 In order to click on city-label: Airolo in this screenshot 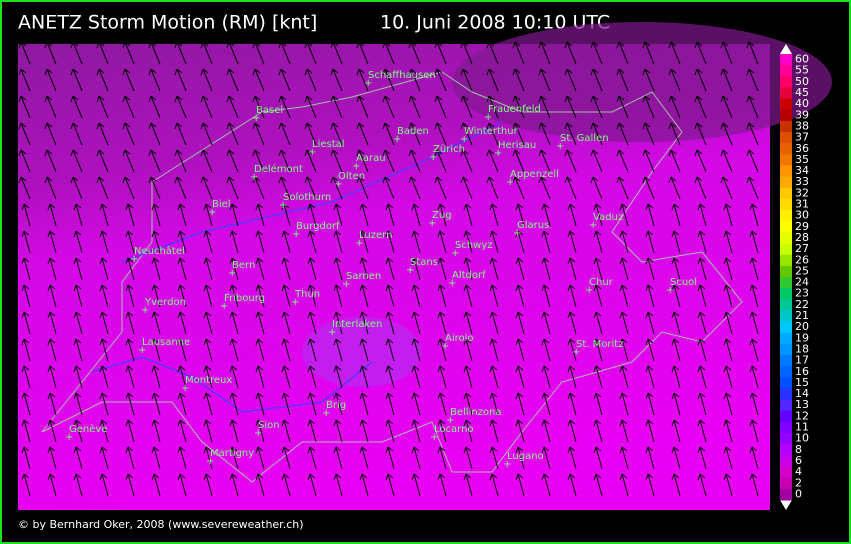, I will do `click(459, 338)`.